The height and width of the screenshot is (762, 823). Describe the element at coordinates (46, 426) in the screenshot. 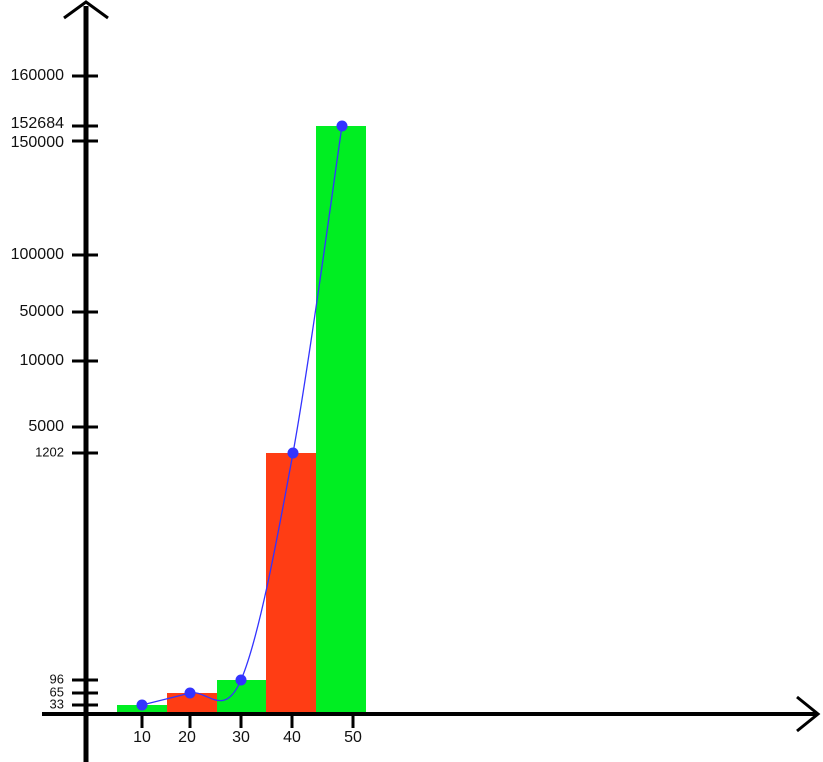

I see `y-tick-label-5000: 5000` at that location.